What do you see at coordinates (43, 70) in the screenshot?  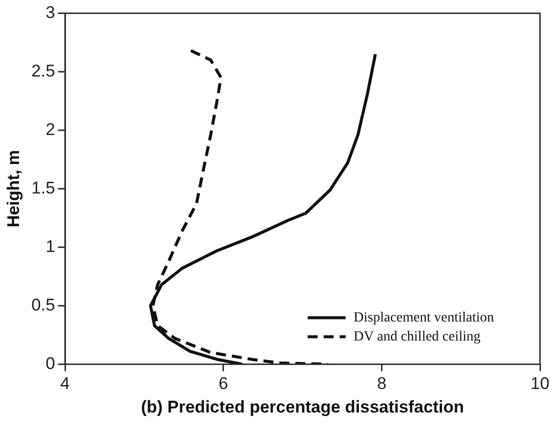 I see `y-tick-label: 2.5` at bounding box center [43, 70].